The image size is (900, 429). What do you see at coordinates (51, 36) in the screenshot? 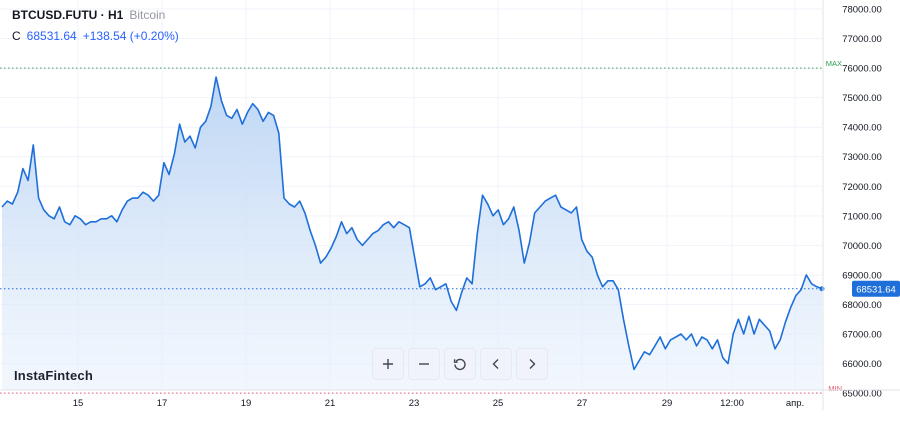
I see `close-value: 68531.64` at bounding box center [51, 36].